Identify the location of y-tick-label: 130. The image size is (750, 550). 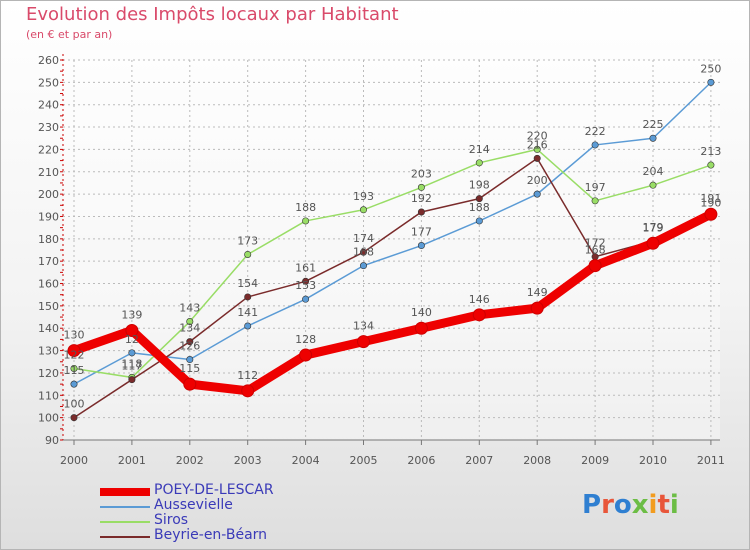
(48, 351).